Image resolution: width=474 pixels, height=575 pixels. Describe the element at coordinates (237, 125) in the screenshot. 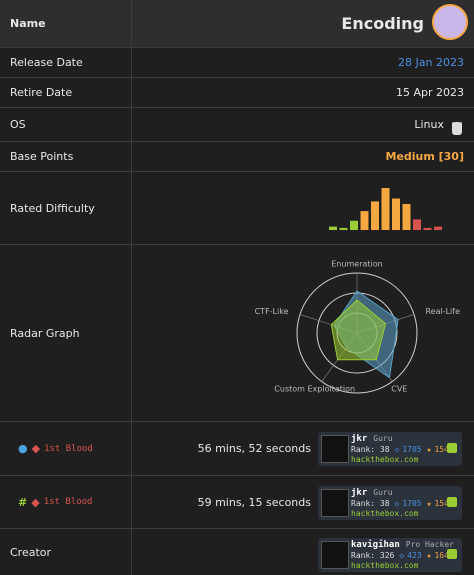

I see `os-row: OS Linux` at that location.